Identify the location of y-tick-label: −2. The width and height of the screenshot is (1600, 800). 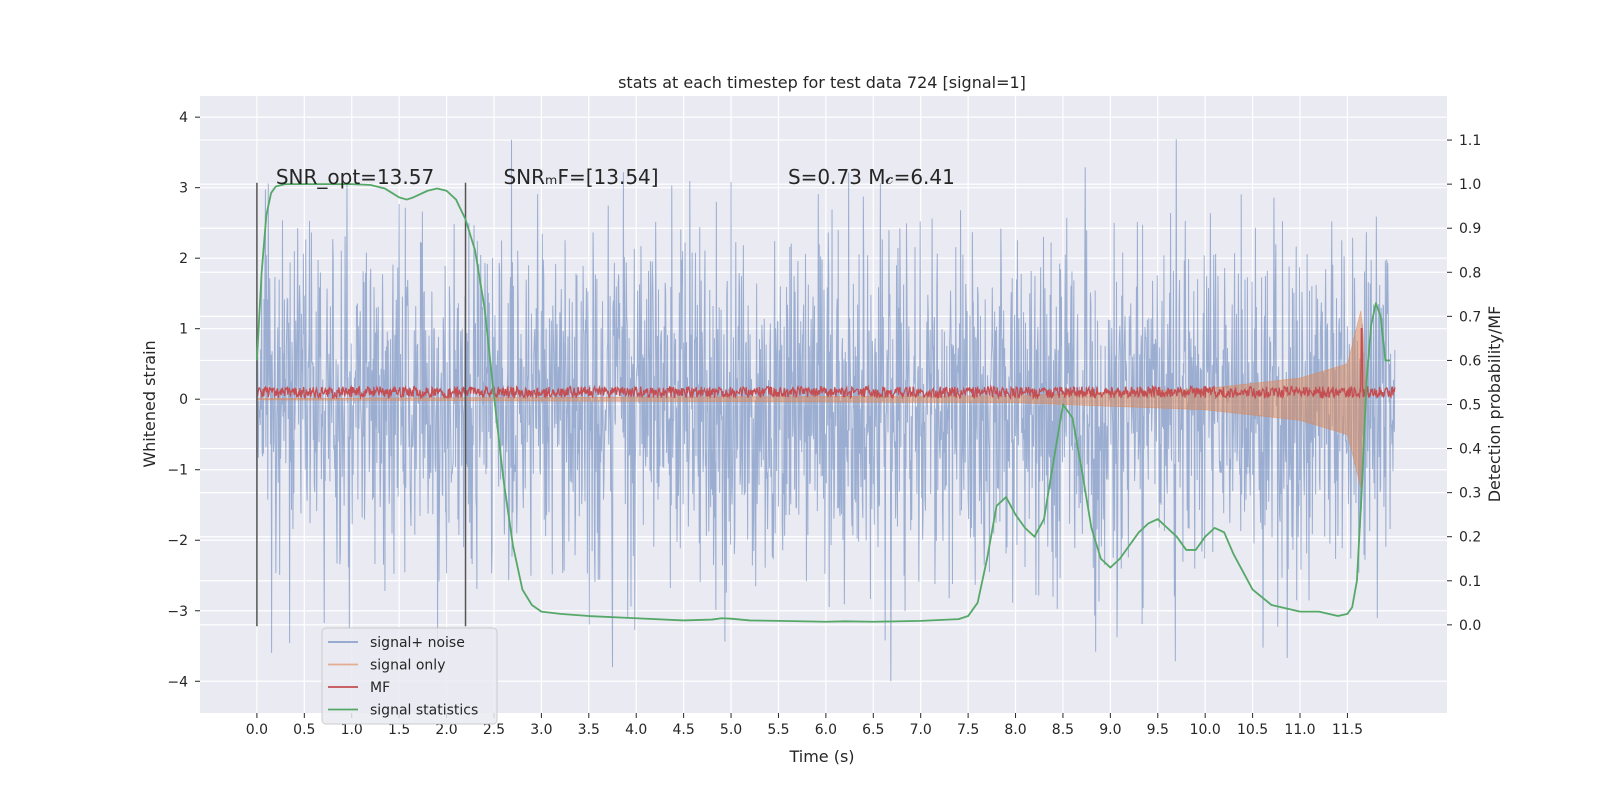
(177, 541).